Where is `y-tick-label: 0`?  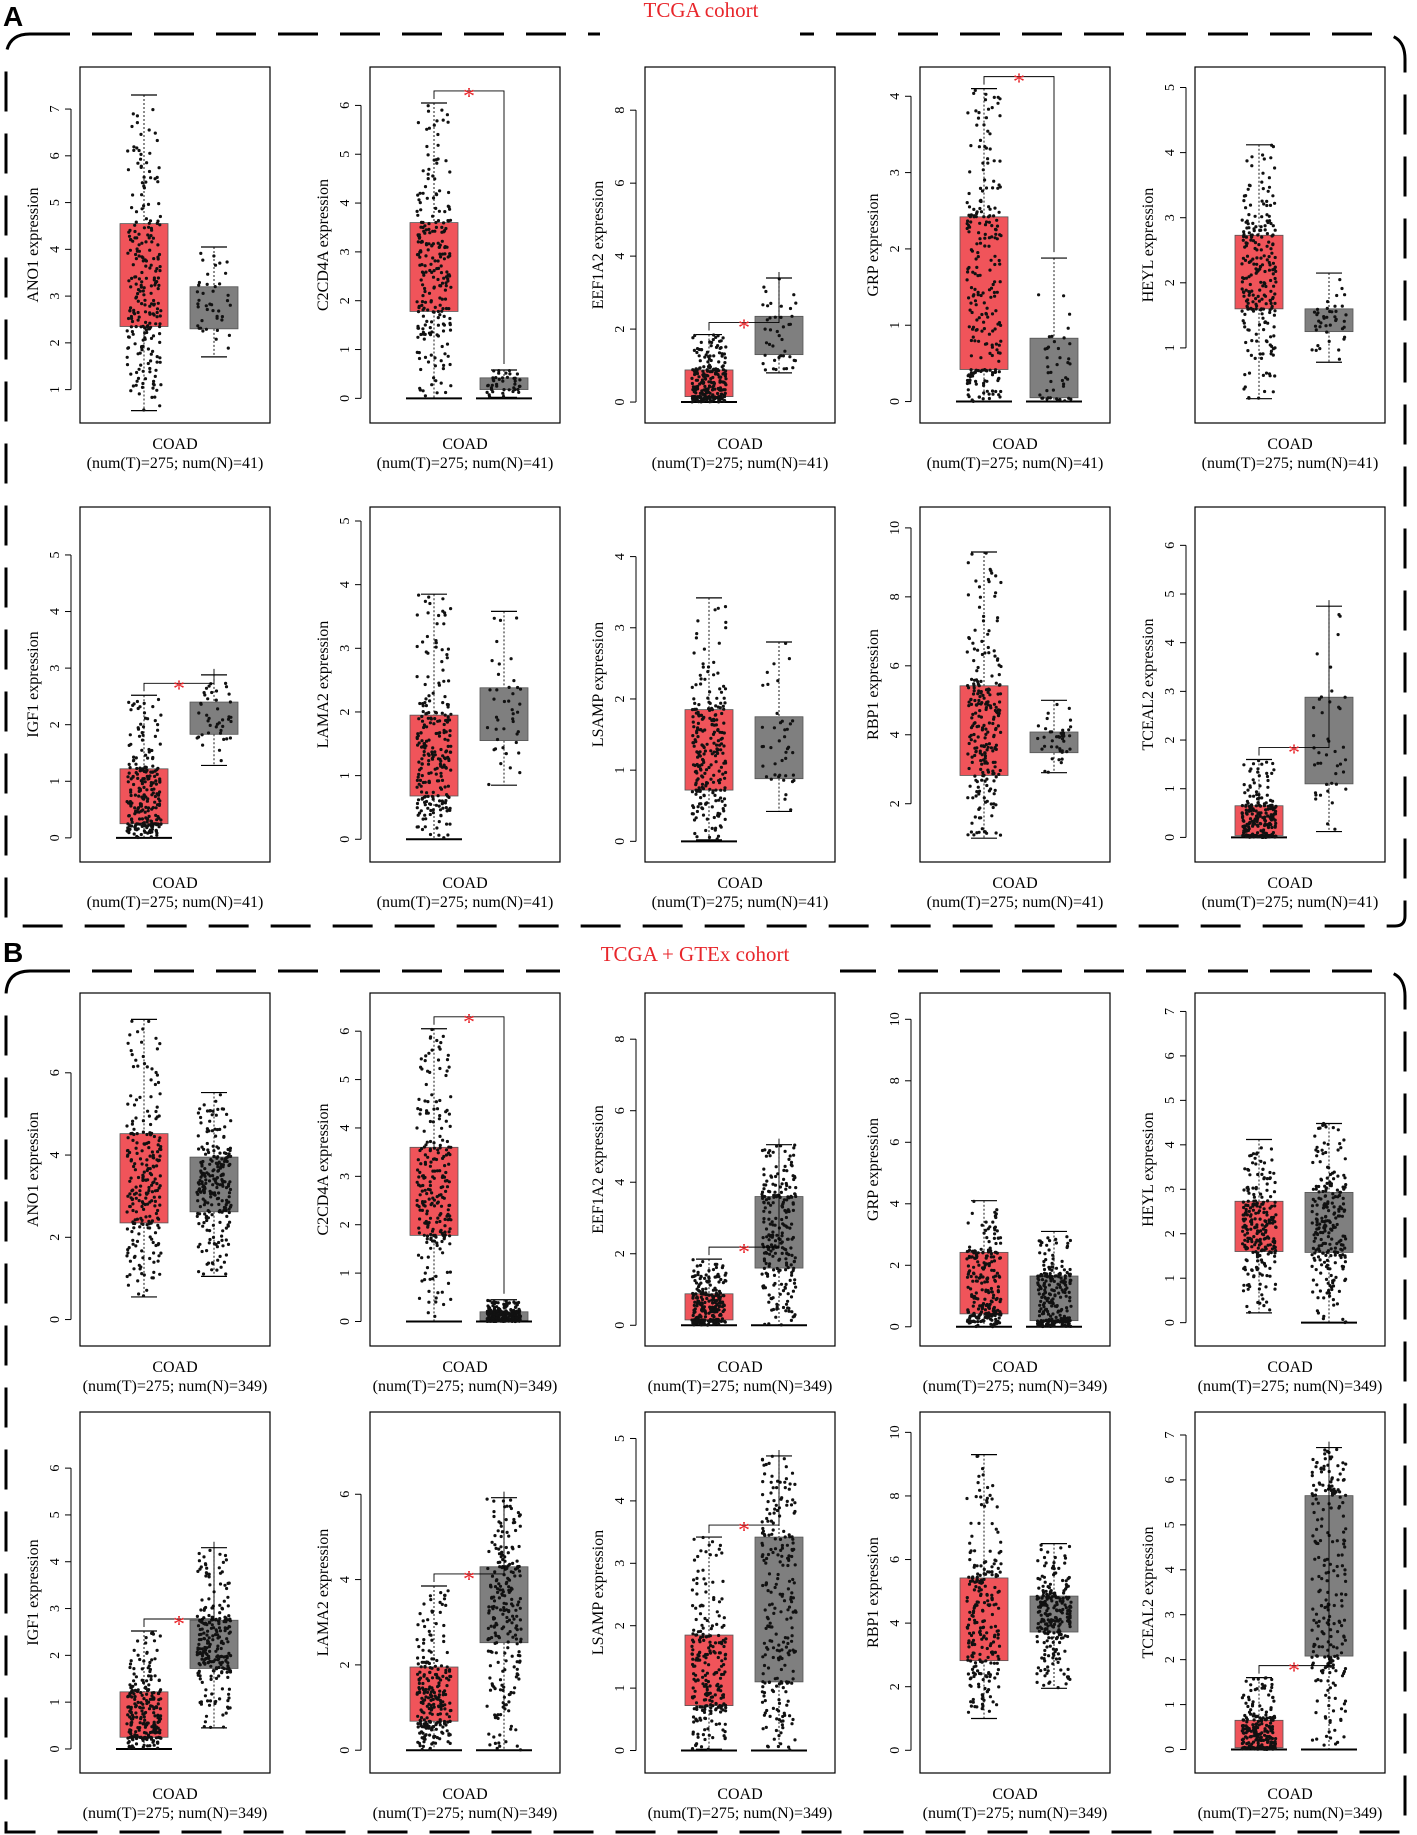
y-tick-label: 0 is located at coordinates (895, 1326).